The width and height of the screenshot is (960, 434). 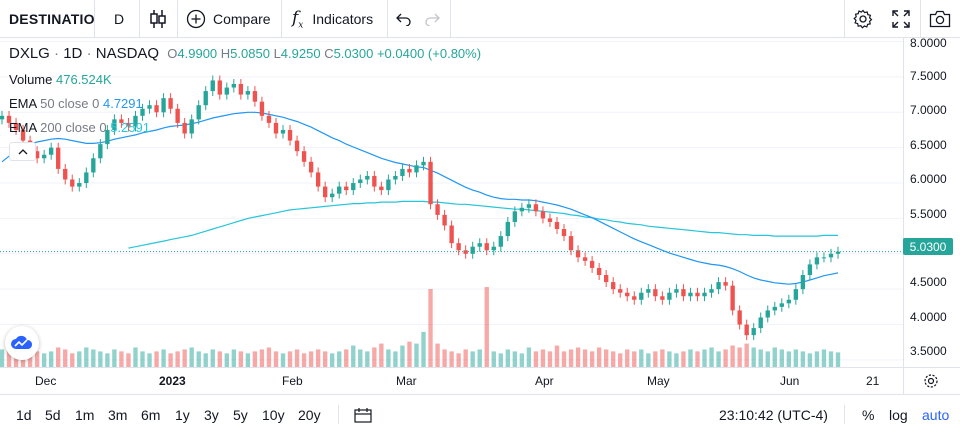 I want to click on open-label: O, so click(x=172, y=53).